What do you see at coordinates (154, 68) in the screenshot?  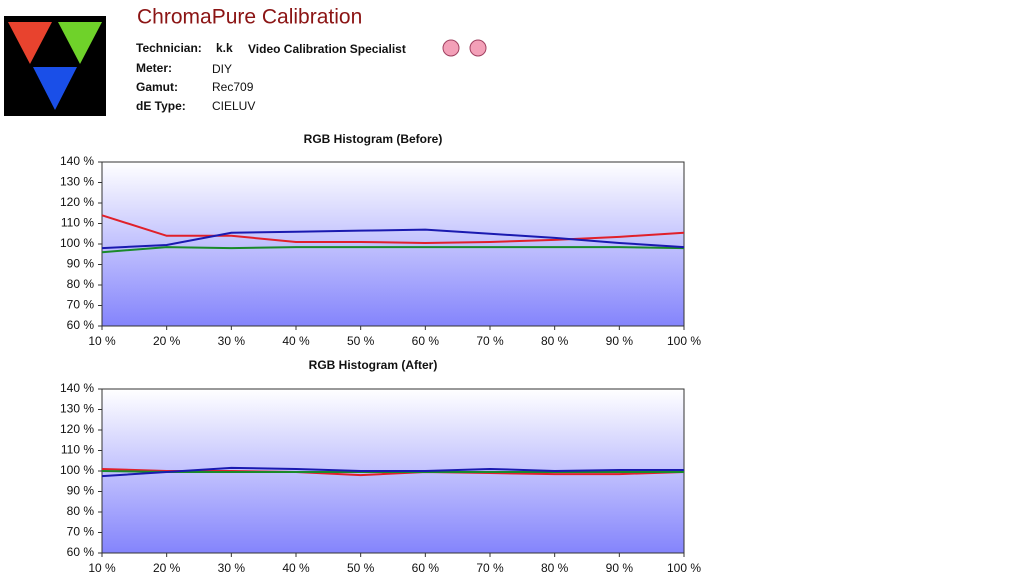 I see `field-label: Meter:` at bounding box center [154, 68].